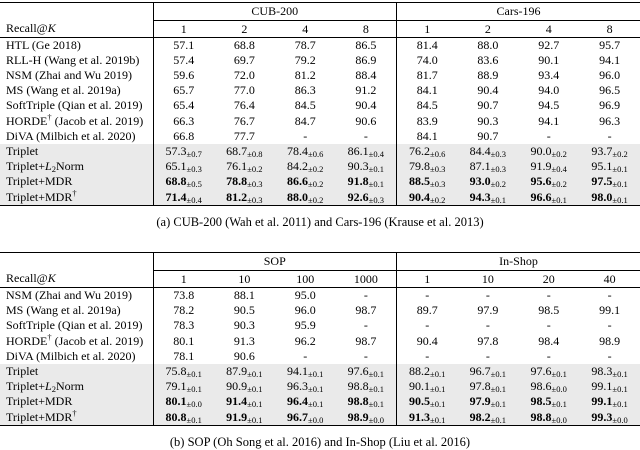 The height and width of the screenshot is (450, 640). What do you see at coordinates (480, 181) in the screenshot?
I see `value-number: 93.0` at bounding box center [480, 181].